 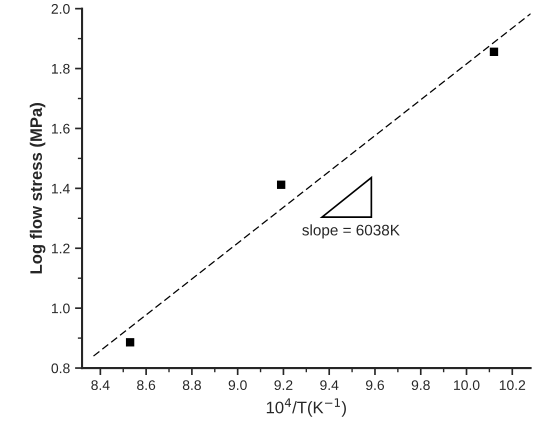 What do you see at coordinates (38, 188) in the screenshot?
I see `y-axis-title: Log flow stress (MPa)` at bounding box center [38, 188].